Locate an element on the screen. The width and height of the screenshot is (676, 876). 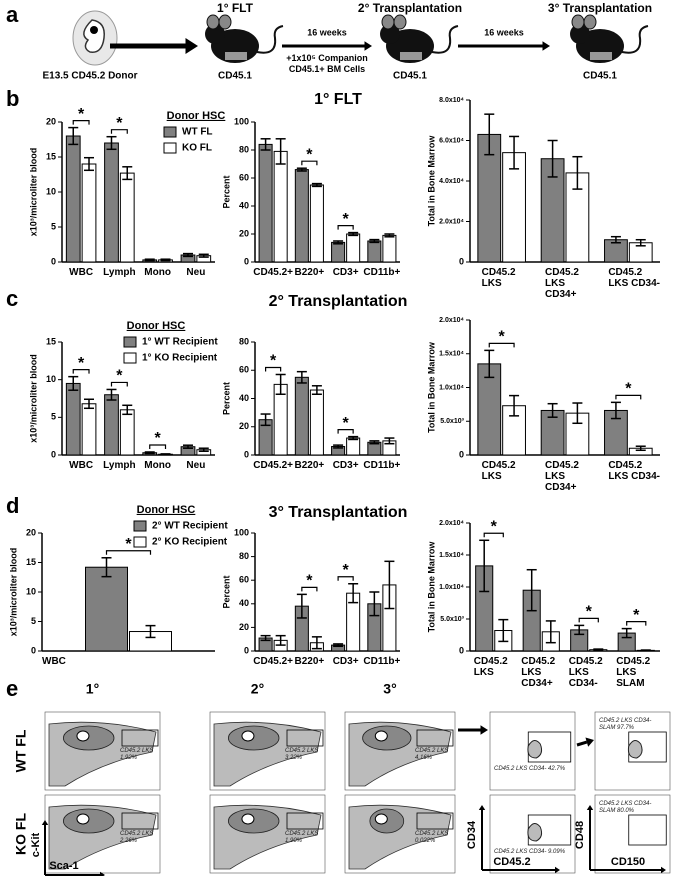
x-tick-label: CD45.2 LKS CD34- is located at coordinates (634, 278).